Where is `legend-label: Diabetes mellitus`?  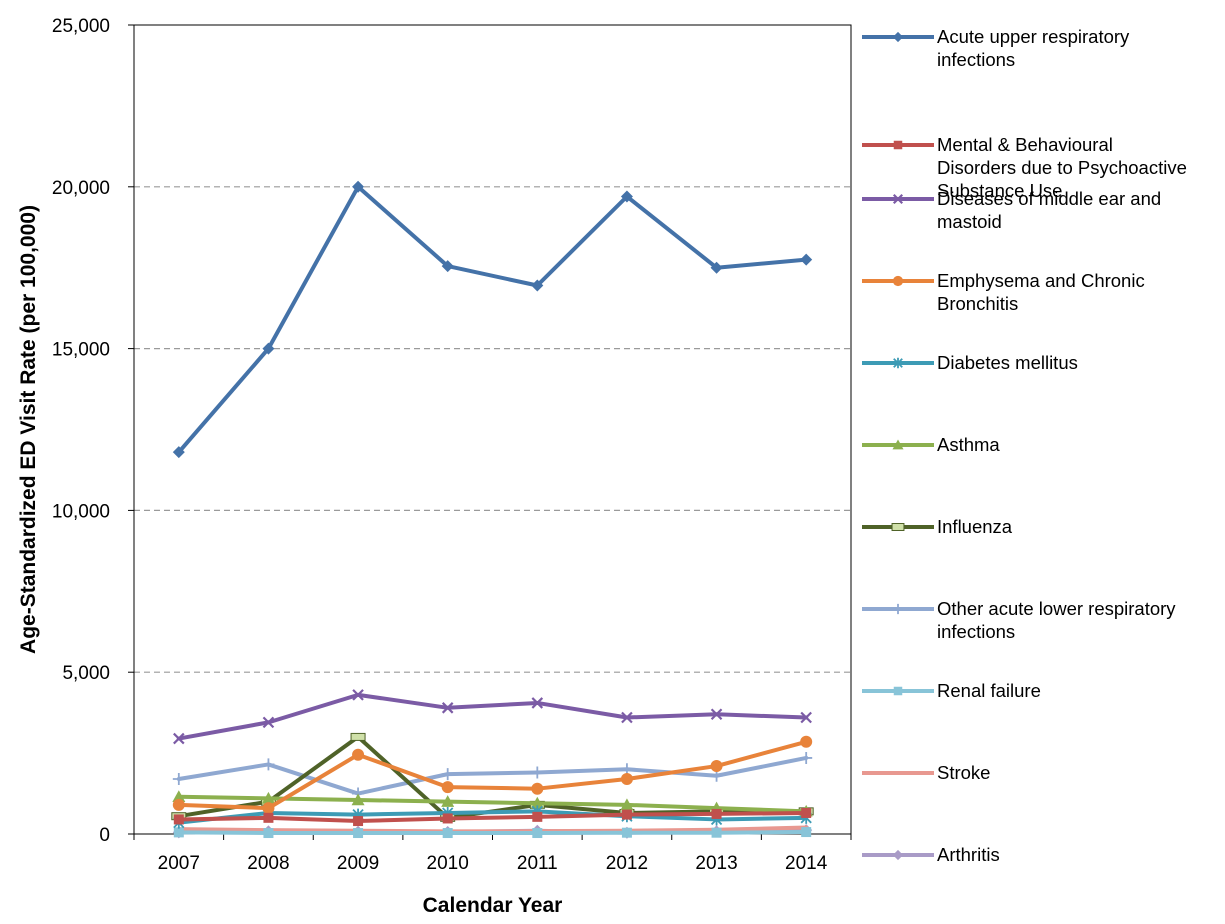 legend-label: Diabetes mellitus is located at coordinates (1007, 362).